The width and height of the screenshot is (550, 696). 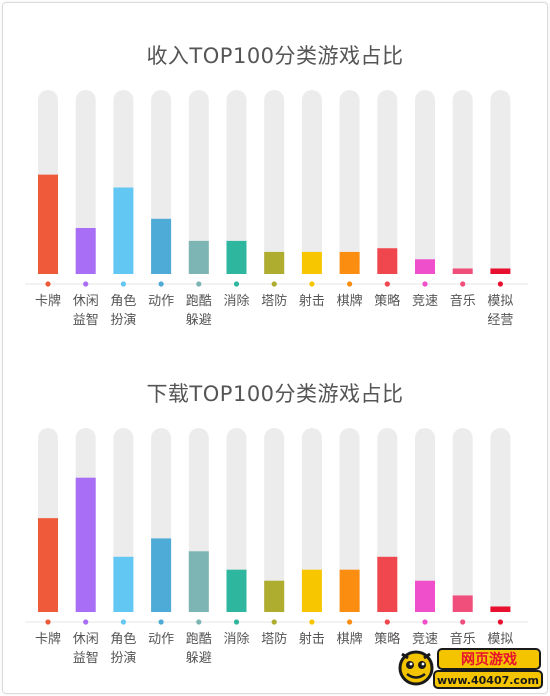 I want to click on site-logo-watermark: 网页游戏 www.40407.com, so click(x=470, y=668).